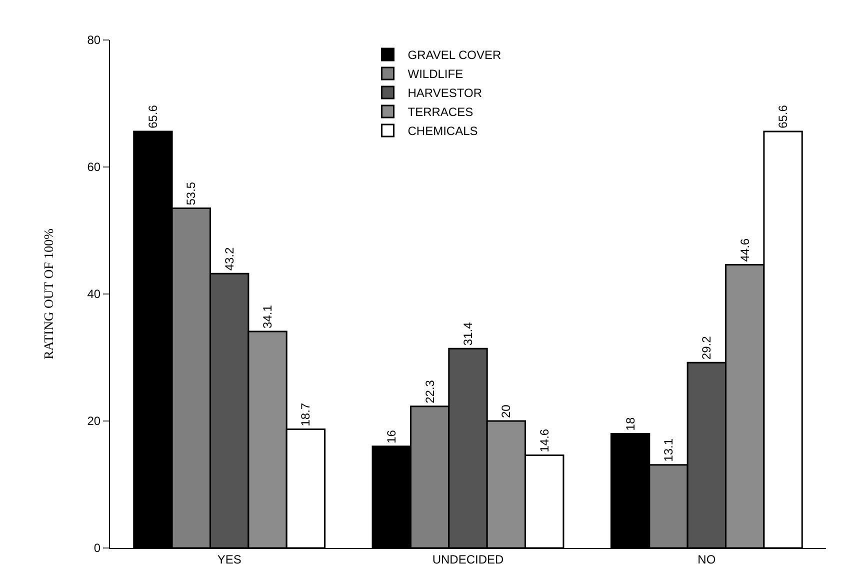 This screenshot has height=588, width=846. What do you see at coordinates (668, 450) in the screenshot?
I see `data-label: 13.1` at bounding box center [668, 450].